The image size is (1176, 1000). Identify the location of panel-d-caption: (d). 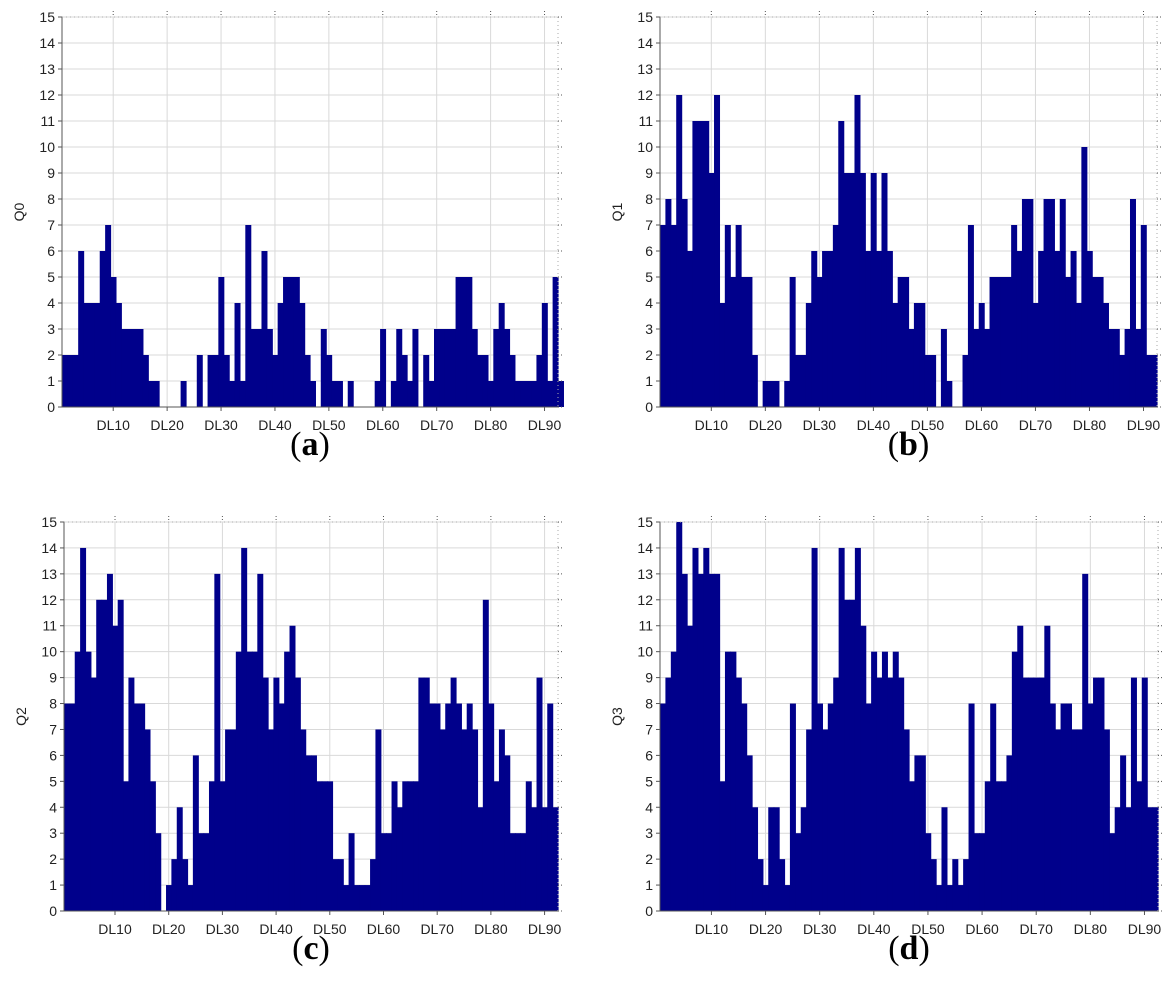
(909, 949).